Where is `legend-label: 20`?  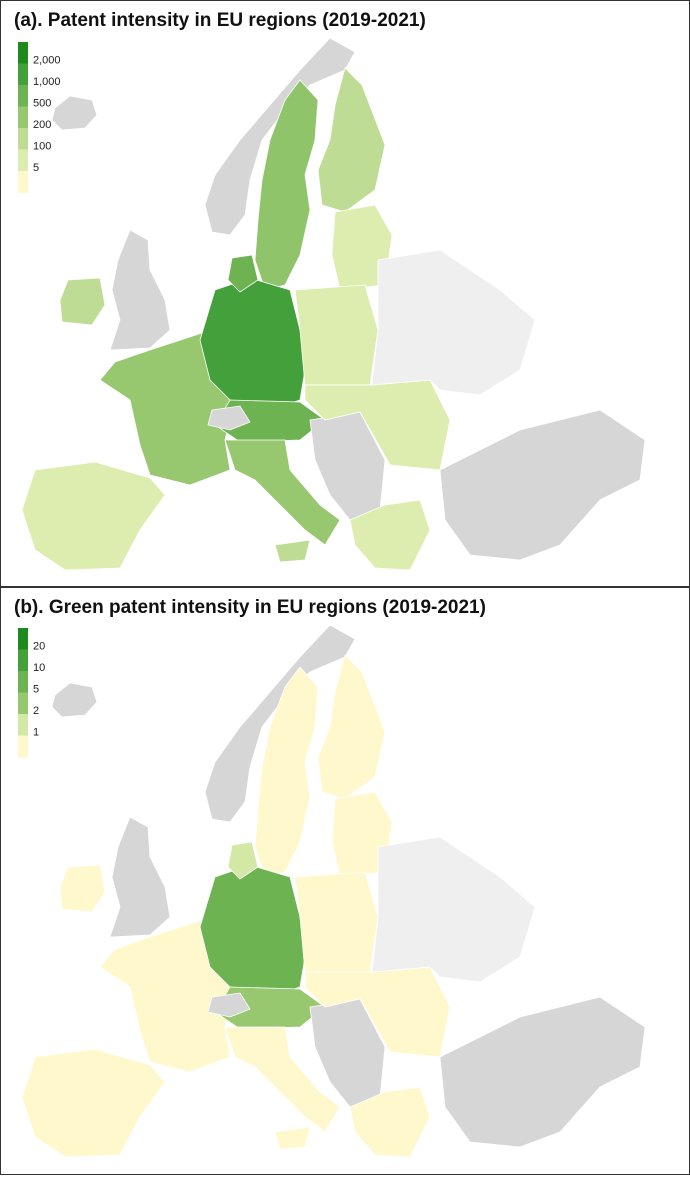 legend-label: 20 is located at coordinates (39, 646).